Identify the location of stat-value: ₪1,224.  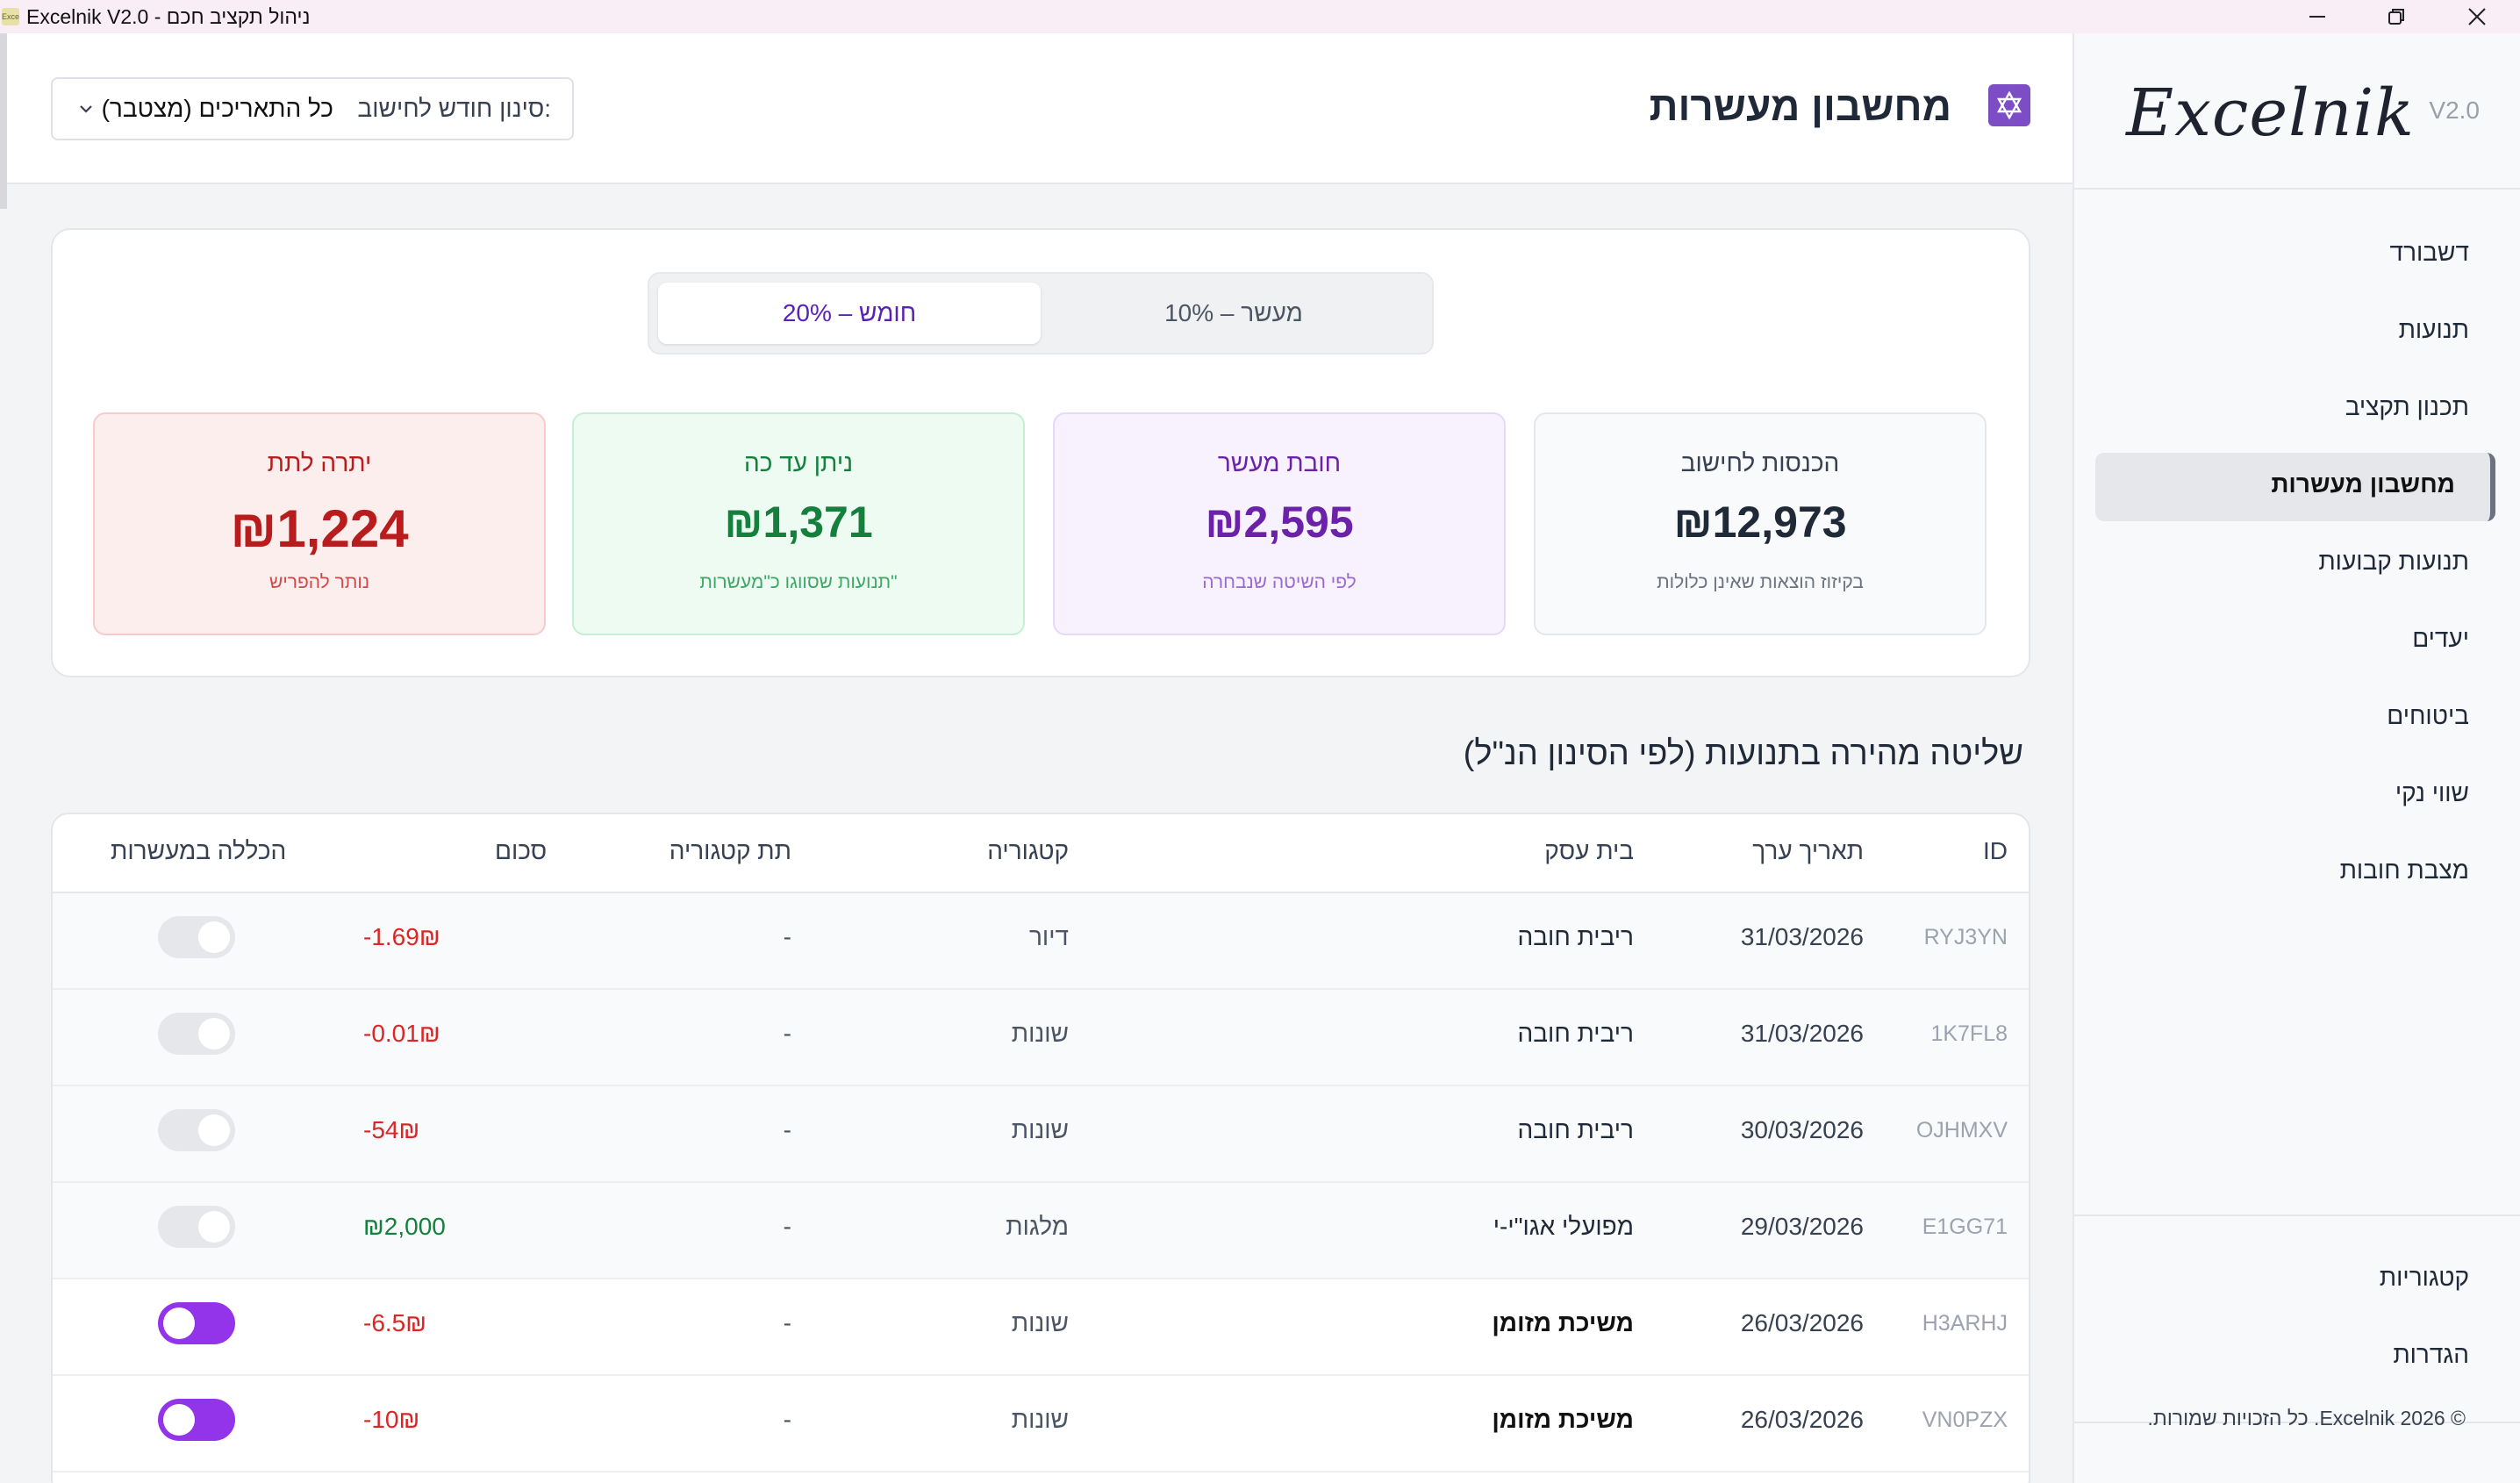
(319, 528).